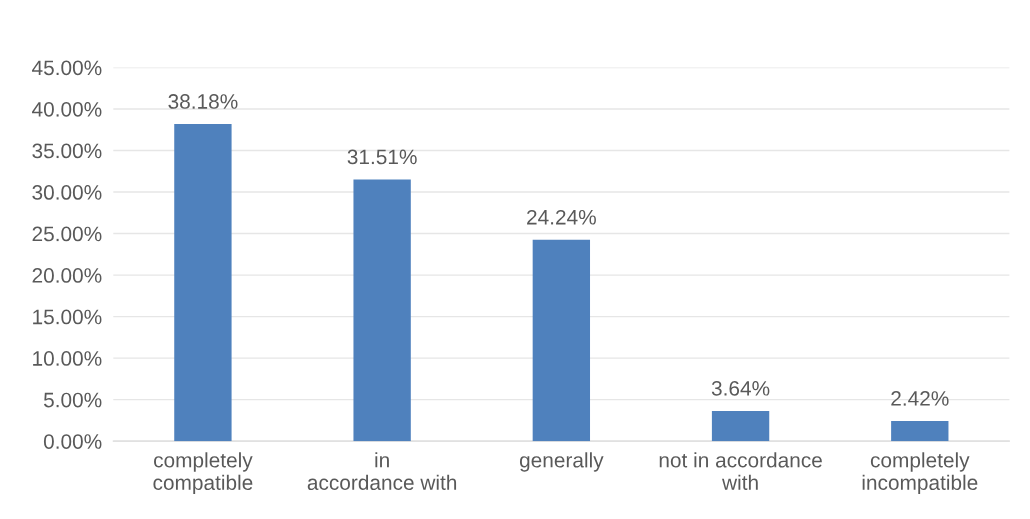  What do you see at coordinates (382, 471) in the screenshot?
I see `x-tick-label: in accordance with` at bounding box center [382, 471].